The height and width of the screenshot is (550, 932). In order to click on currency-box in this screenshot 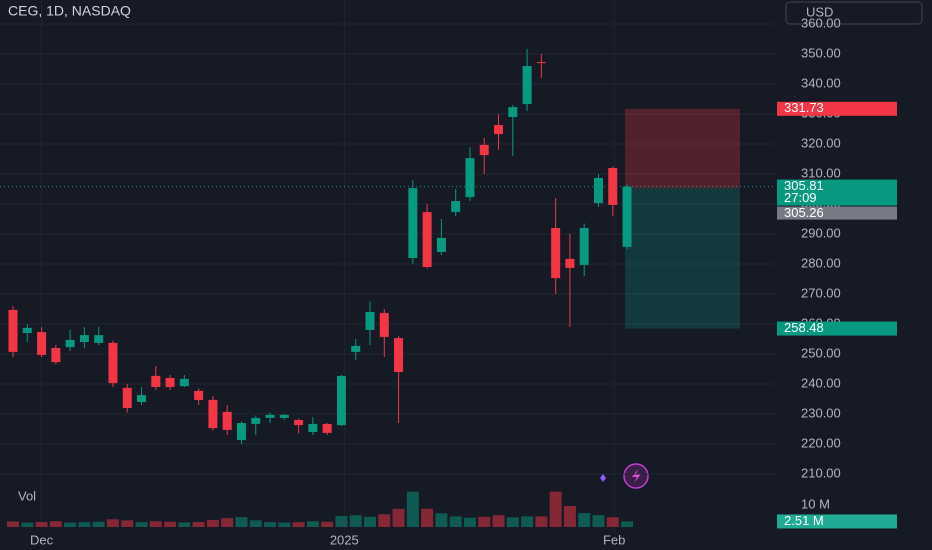, I will do `click(854, 13)`.